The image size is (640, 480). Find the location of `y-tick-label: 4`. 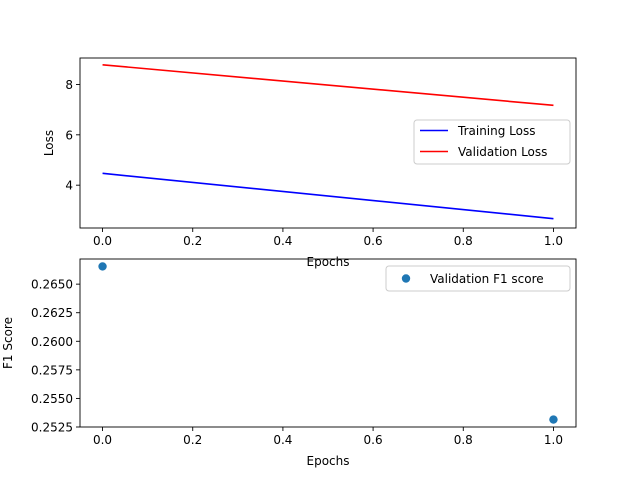

y-tick-label: 4 is located at coordinates (69, 186).